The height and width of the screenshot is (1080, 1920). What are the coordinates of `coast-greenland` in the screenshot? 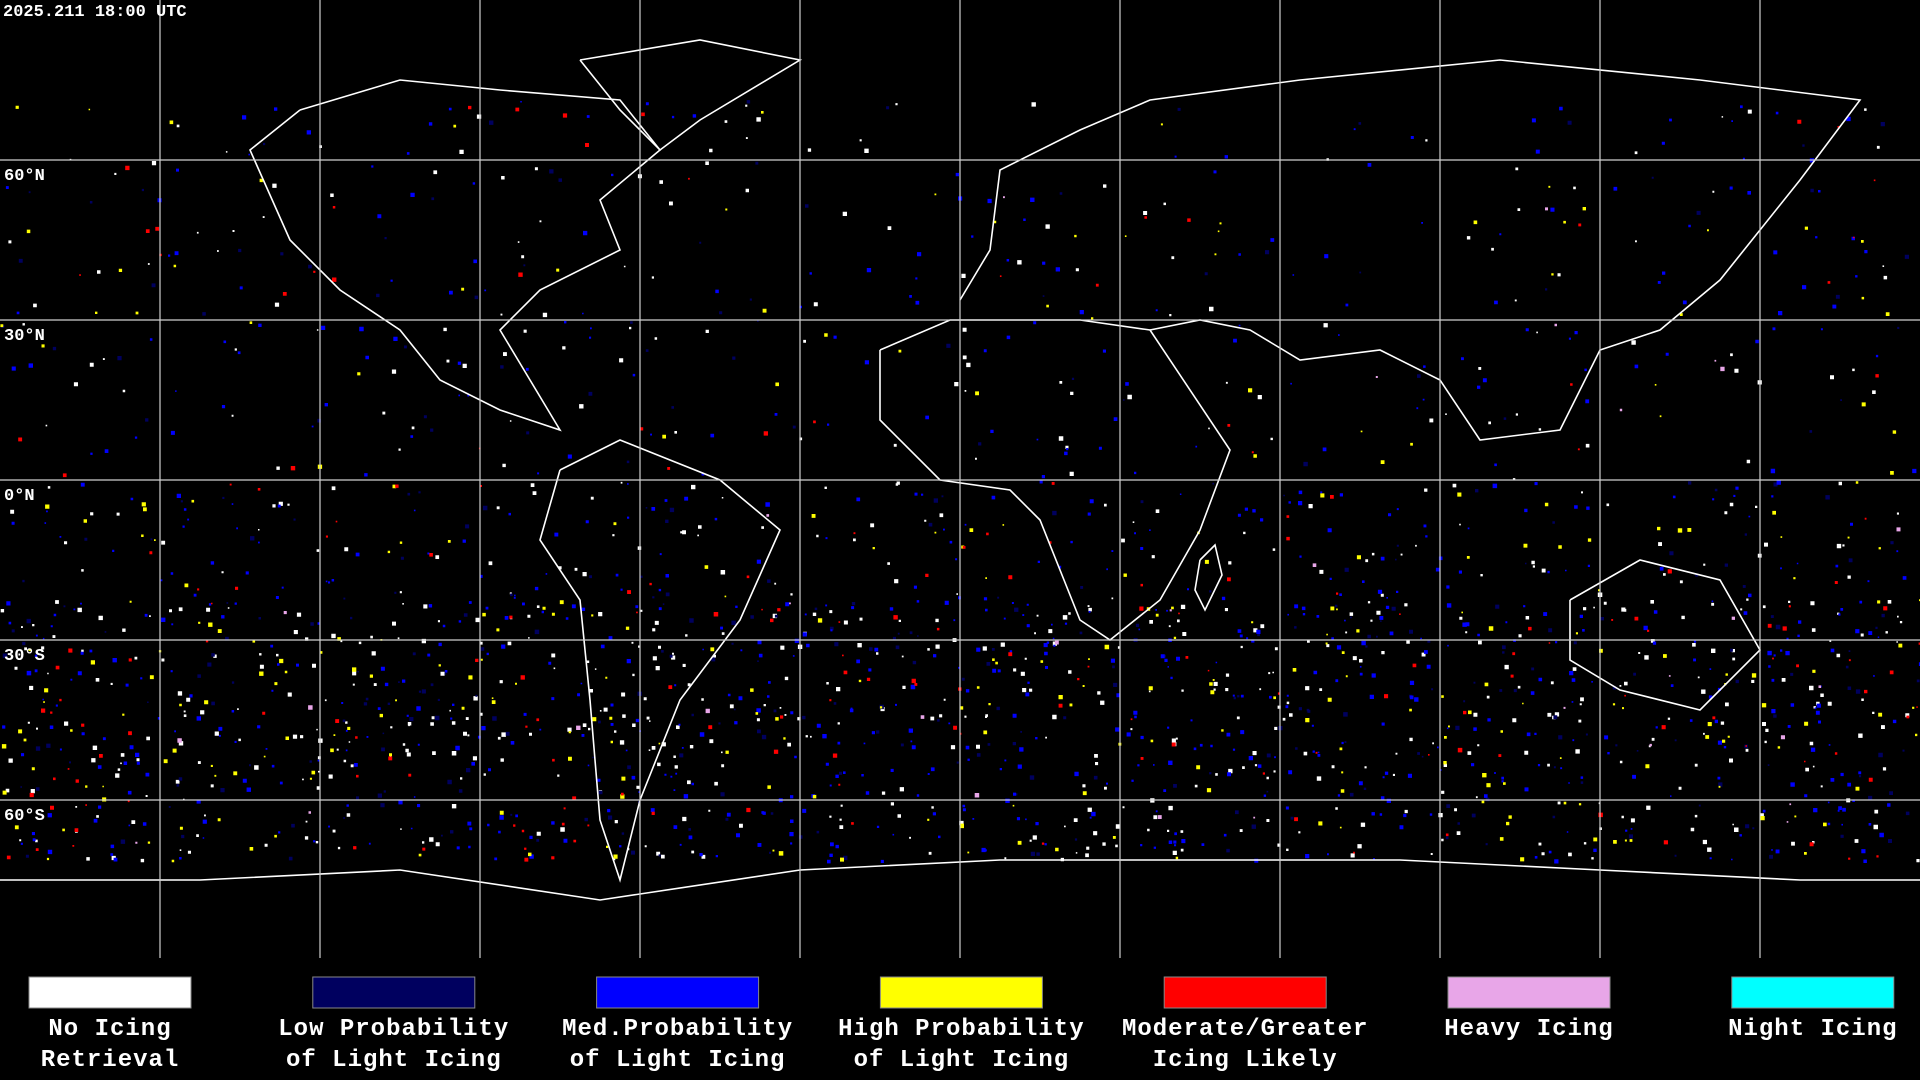 It's located at (691, 95).